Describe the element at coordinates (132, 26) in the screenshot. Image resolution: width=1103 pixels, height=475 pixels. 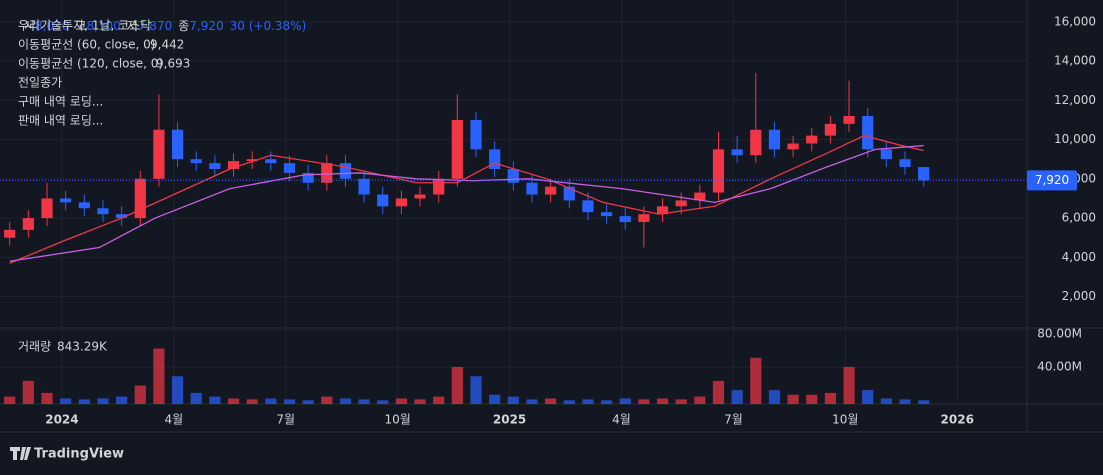
I see `header-low-label: 저` at that location.